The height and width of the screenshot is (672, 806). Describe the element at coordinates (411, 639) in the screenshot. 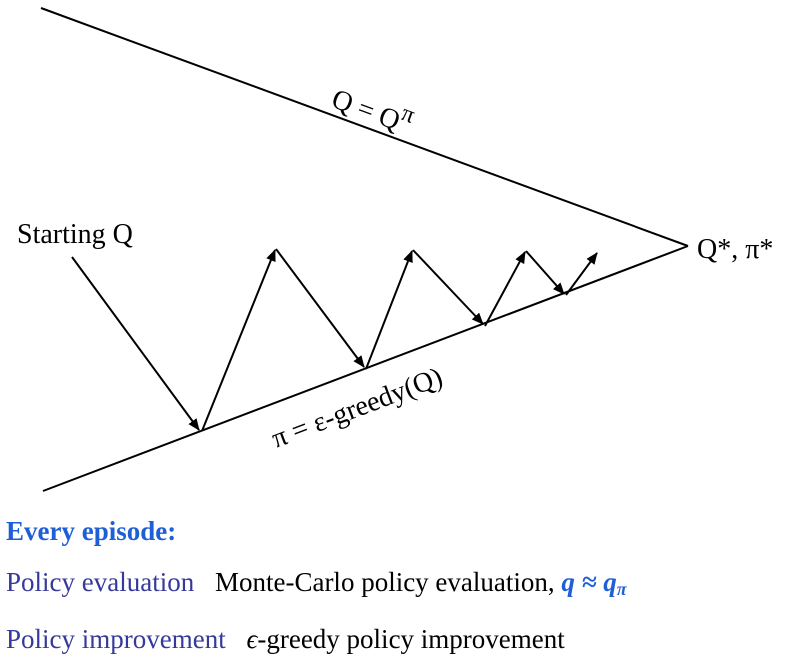

I see `policy-improvement-description: -greedy policy improvement` at that location.